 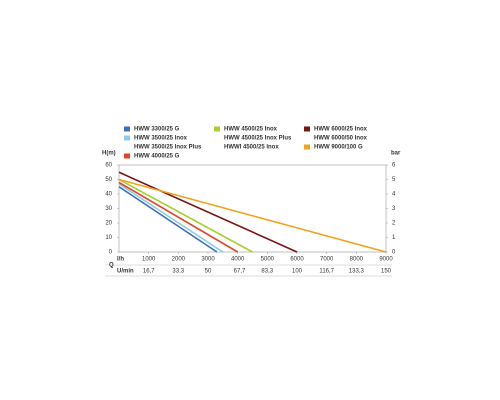 What do you see at coordinates (394, 209) in the screenshot?
I see `y2-tick-label: 3` at bounding box center [394, 209].